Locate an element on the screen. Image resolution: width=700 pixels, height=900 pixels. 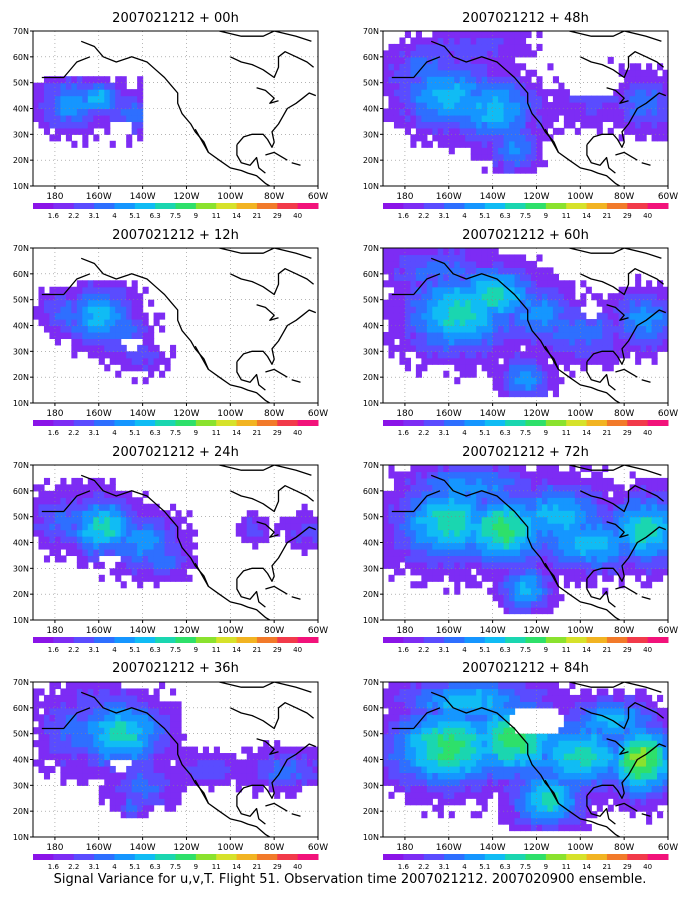
coastlines is located at coordinates (529, 108).